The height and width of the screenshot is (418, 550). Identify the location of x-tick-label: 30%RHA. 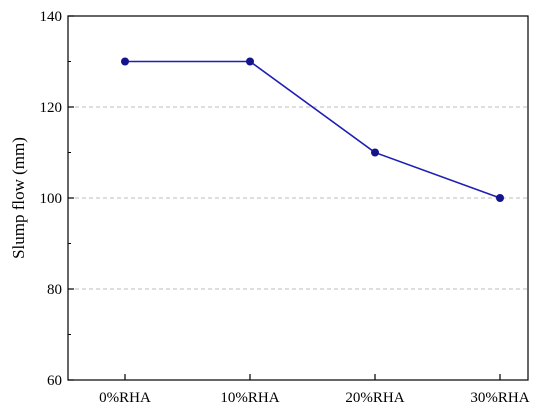
(499, 398).